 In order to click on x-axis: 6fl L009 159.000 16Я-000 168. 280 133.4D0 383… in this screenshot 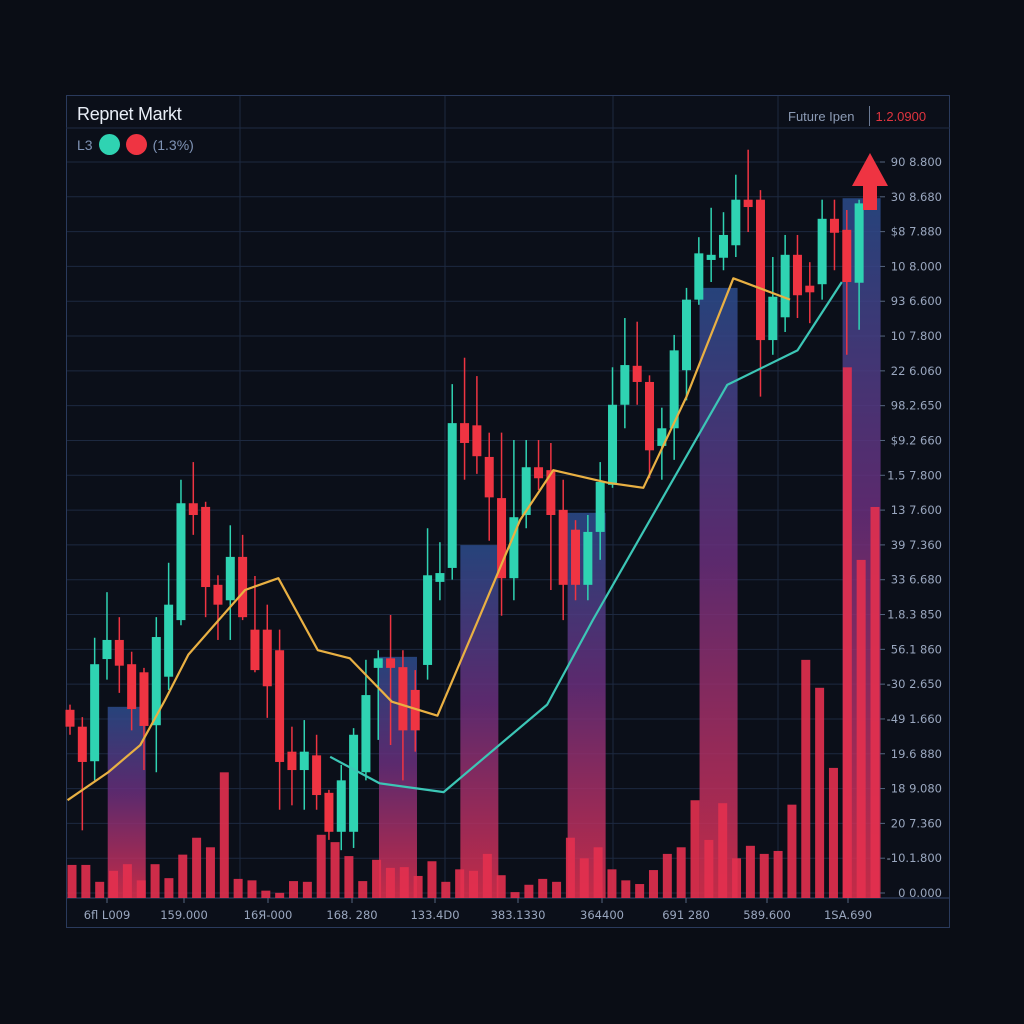, I will do `click(478, 910)`.